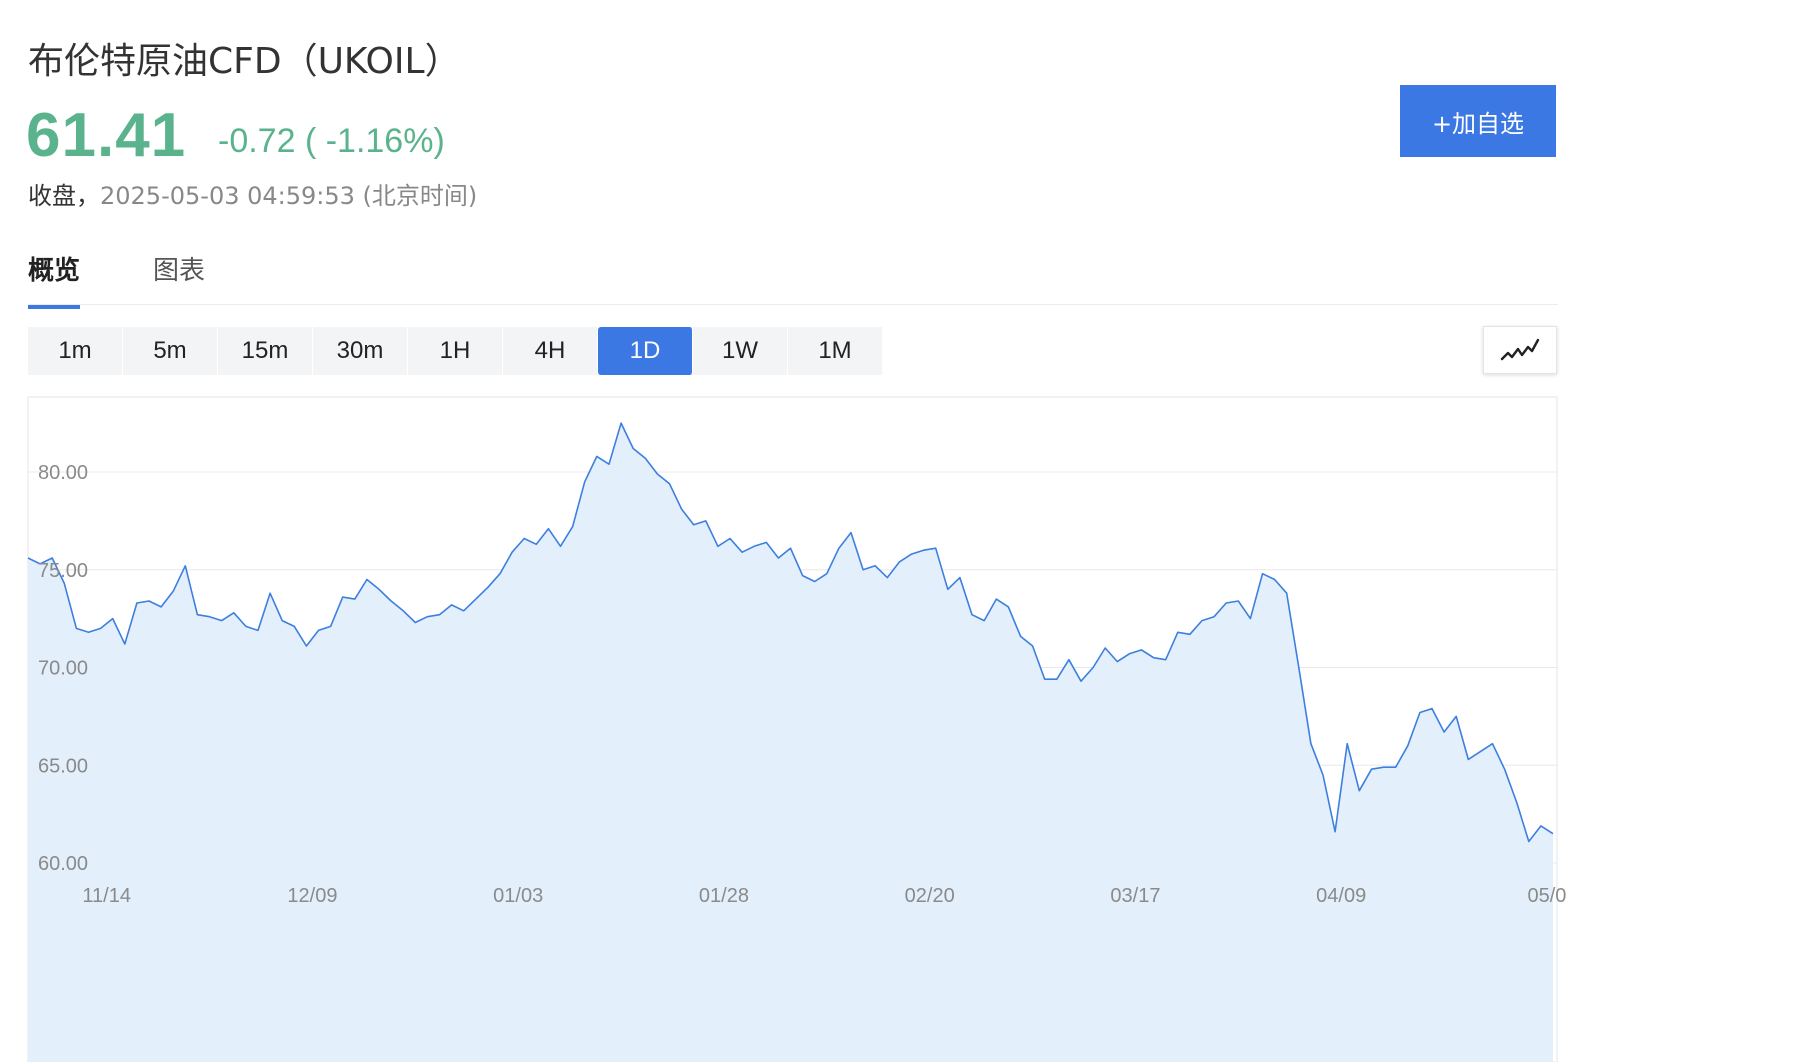  I want to click on interval-4h: 4H, so click(550, 351).